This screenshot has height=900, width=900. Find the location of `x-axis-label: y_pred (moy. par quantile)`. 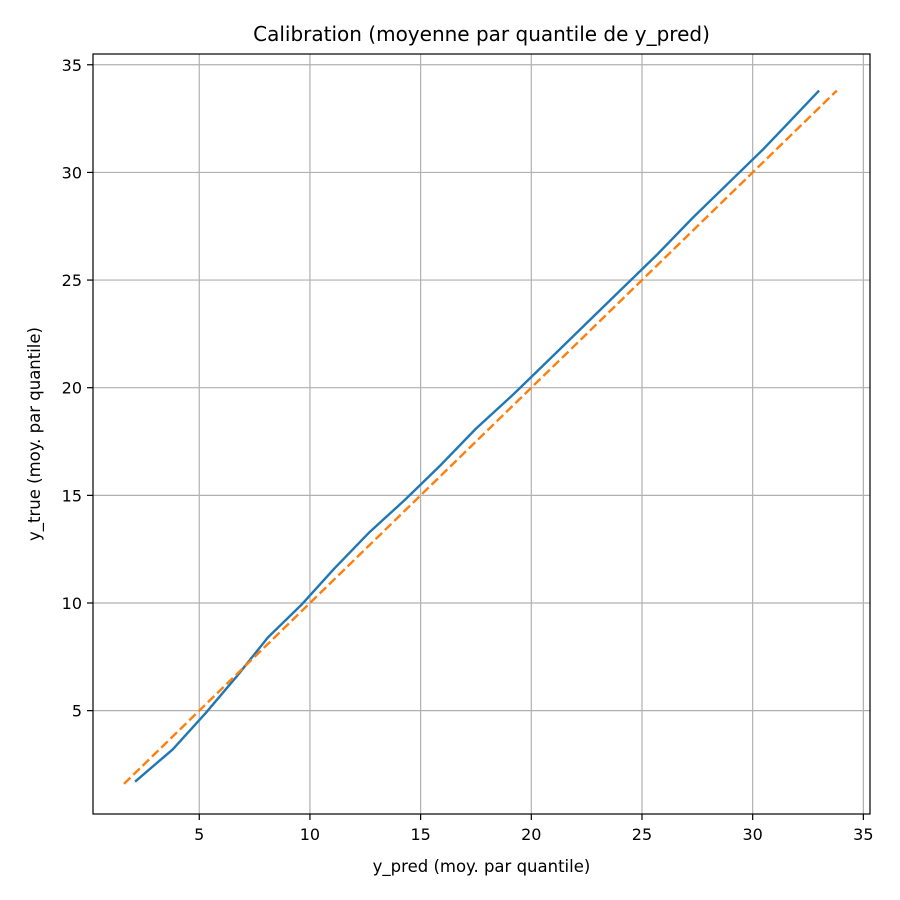

x-axis-label: y_pred (moy. par quantile) is located at coordinates (482, 867).